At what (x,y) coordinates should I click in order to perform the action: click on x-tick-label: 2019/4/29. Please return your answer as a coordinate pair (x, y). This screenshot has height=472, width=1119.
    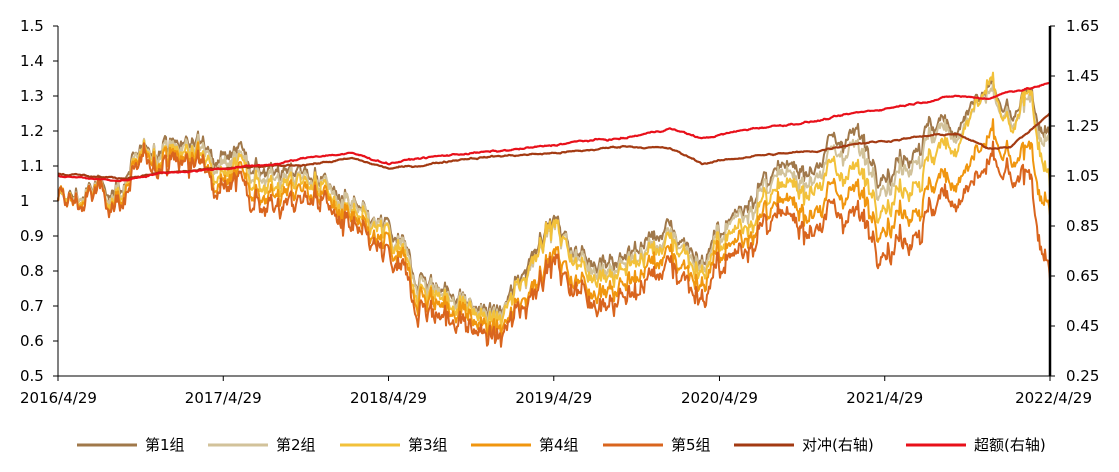
    Looking at the image, I should click on (553, 398).